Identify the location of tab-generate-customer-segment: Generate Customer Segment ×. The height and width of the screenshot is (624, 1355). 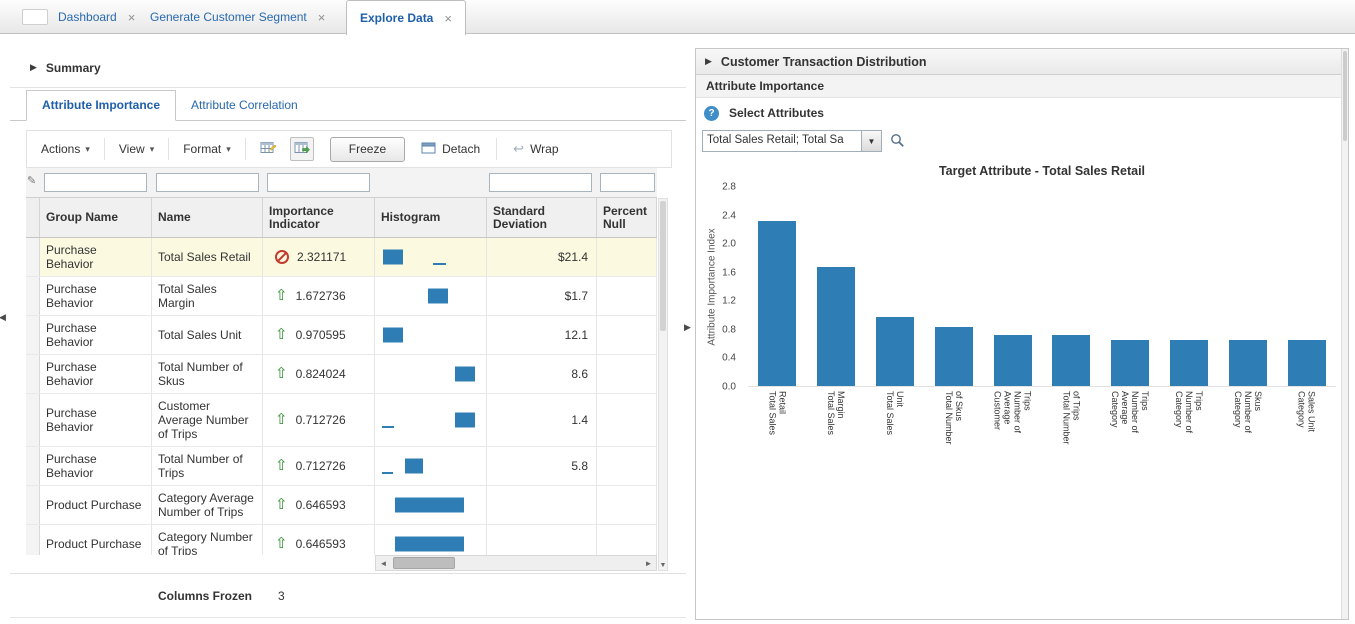
(237, 17).